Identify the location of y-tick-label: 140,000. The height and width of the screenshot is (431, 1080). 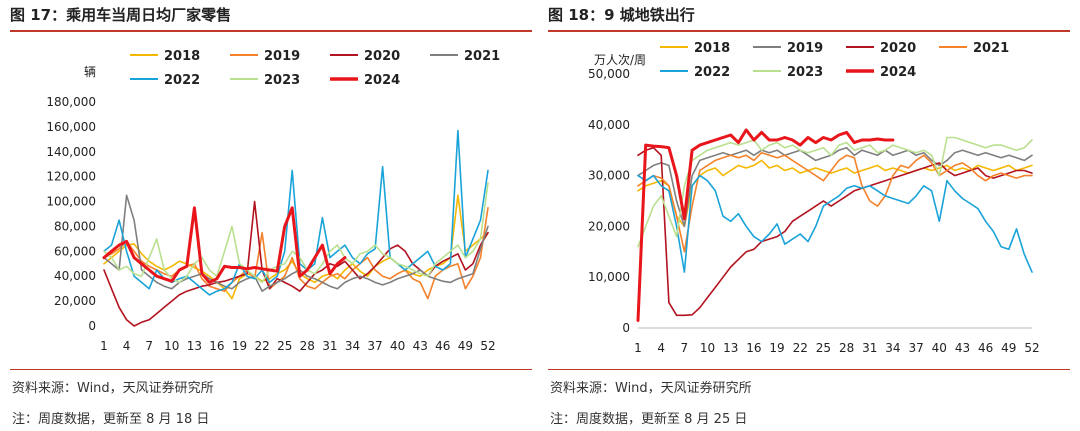
(71, 152).